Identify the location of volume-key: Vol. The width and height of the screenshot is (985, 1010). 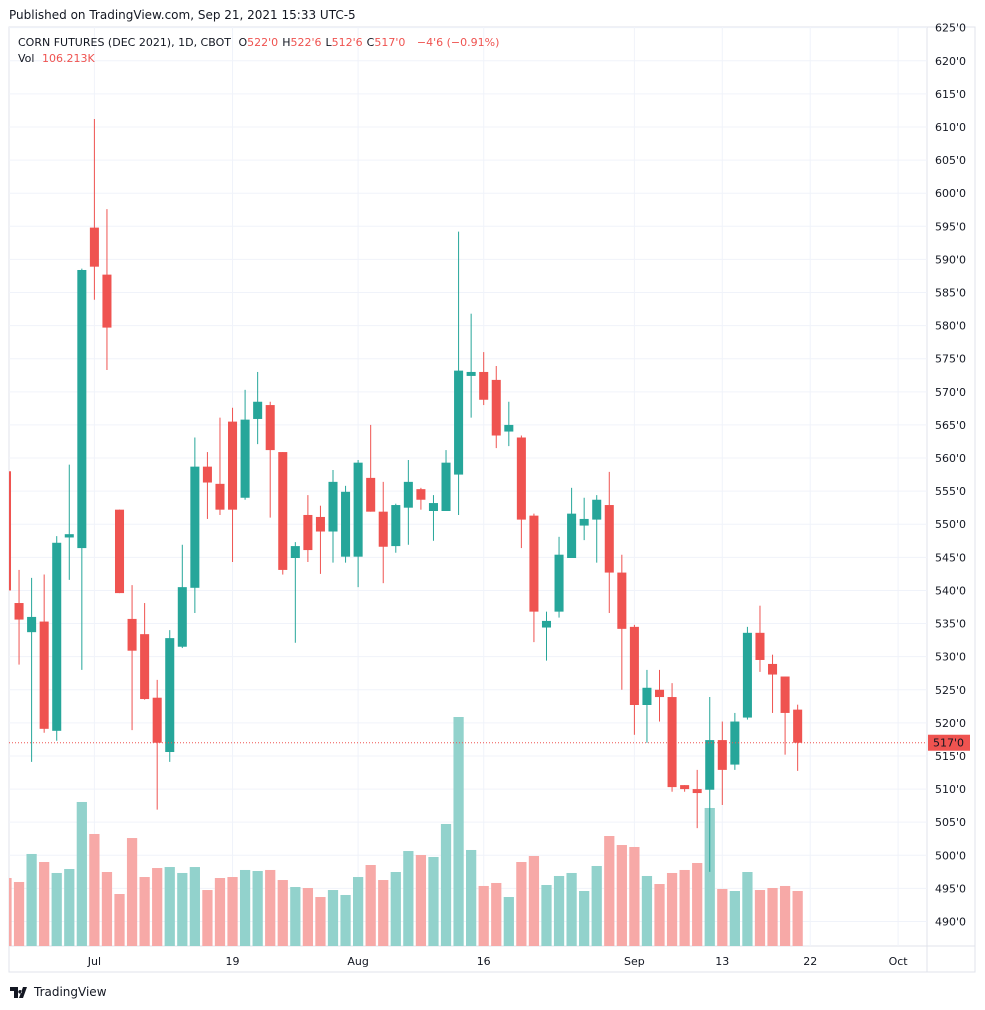
(26, 58).